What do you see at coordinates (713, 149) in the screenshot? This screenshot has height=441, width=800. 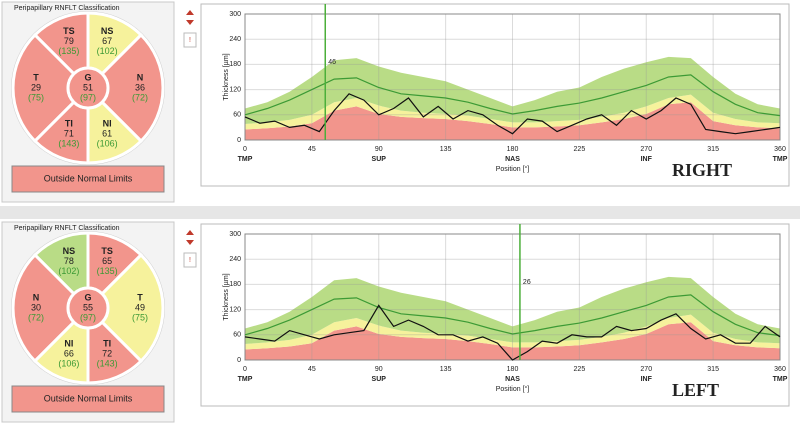 I see `x-tick-label: 315` at bounding box center [713, 149].